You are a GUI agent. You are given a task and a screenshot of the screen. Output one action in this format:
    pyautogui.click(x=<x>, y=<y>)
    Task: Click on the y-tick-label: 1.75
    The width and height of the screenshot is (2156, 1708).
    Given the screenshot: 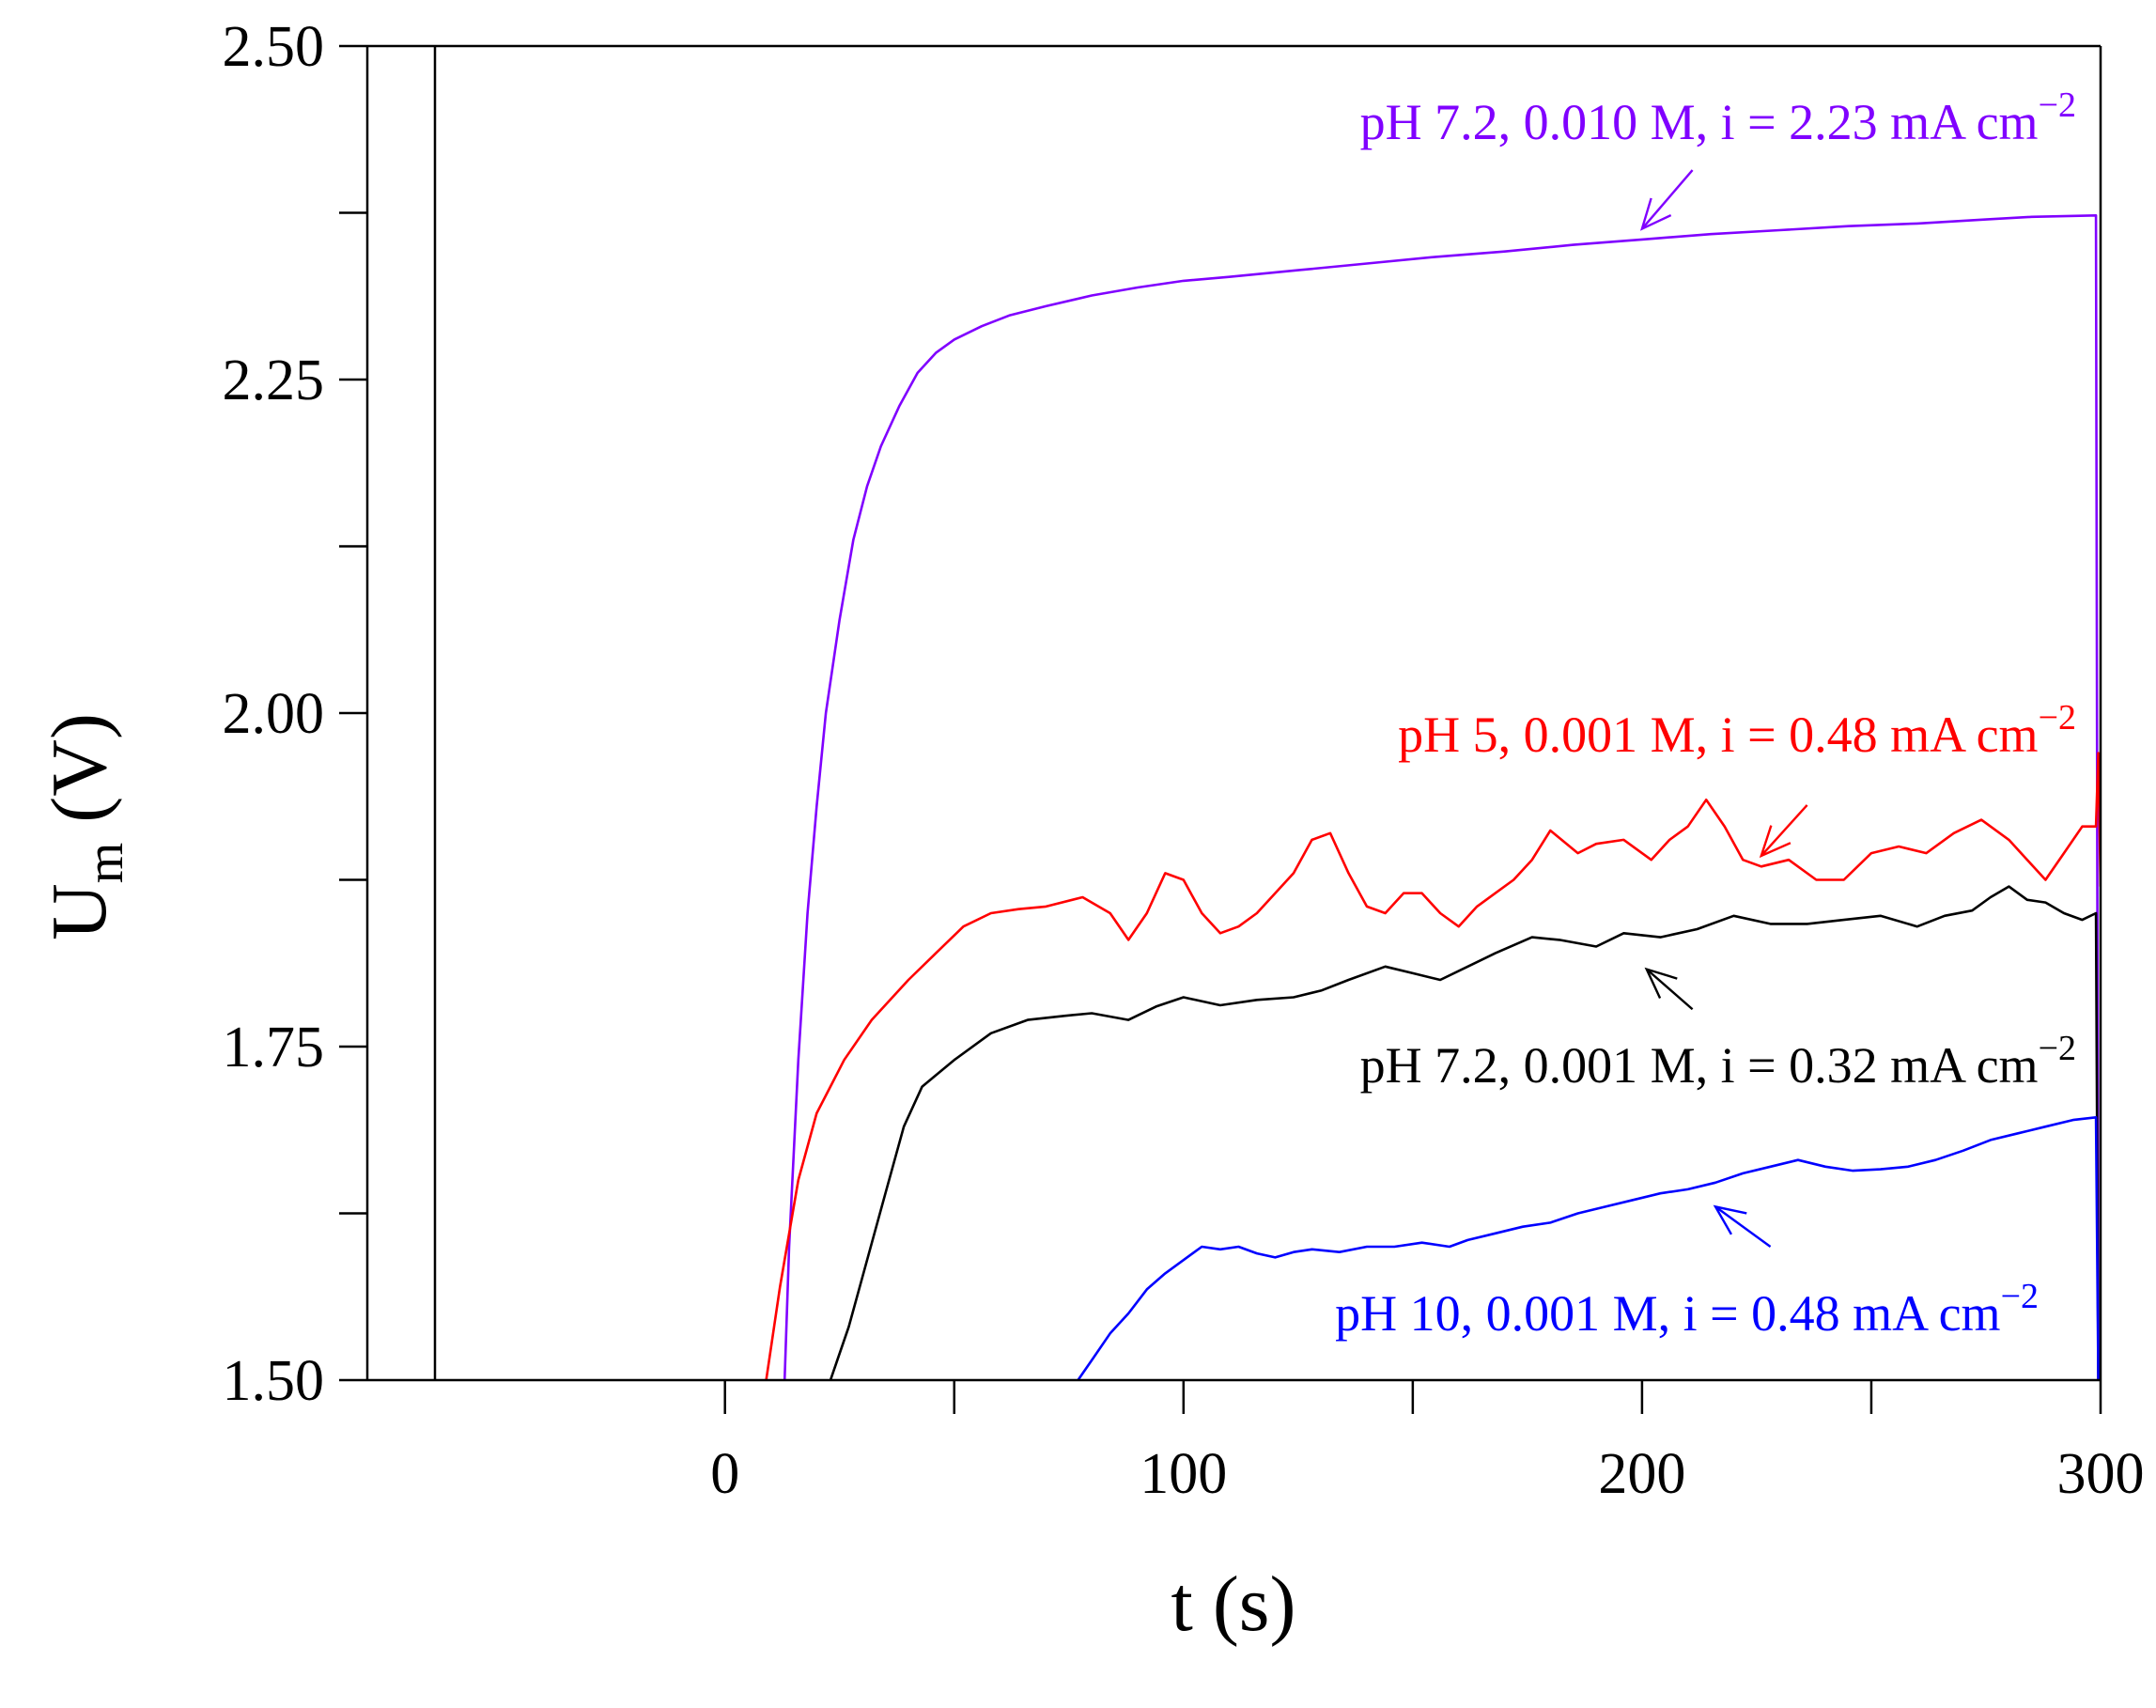 What is the action you would take?
    pyautogui.click(x=274, y=1047)
    